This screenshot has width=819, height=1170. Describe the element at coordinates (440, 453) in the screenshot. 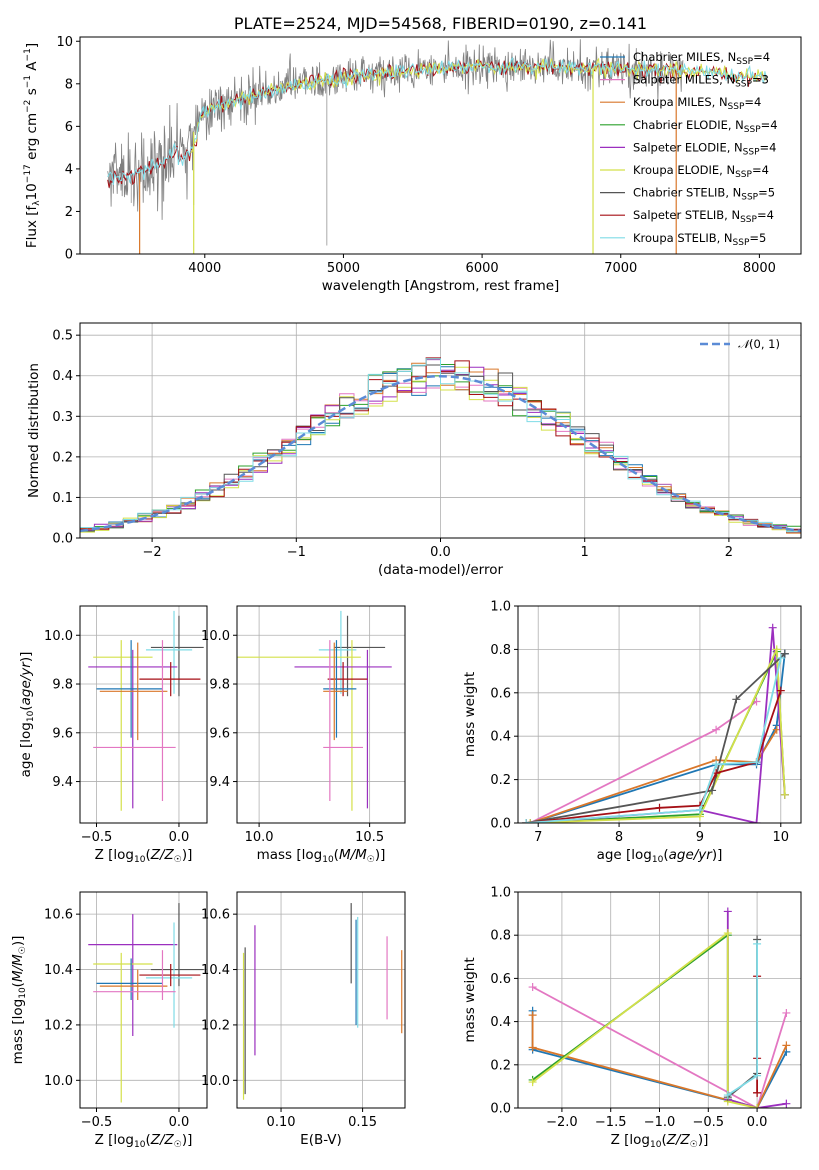

I see `normal-curve` at that location.